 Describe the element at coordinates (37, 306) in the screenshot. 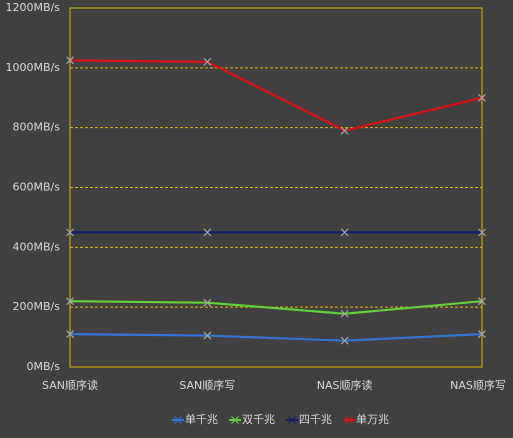

I see `y-tick-label: 200MB/s` at that location.